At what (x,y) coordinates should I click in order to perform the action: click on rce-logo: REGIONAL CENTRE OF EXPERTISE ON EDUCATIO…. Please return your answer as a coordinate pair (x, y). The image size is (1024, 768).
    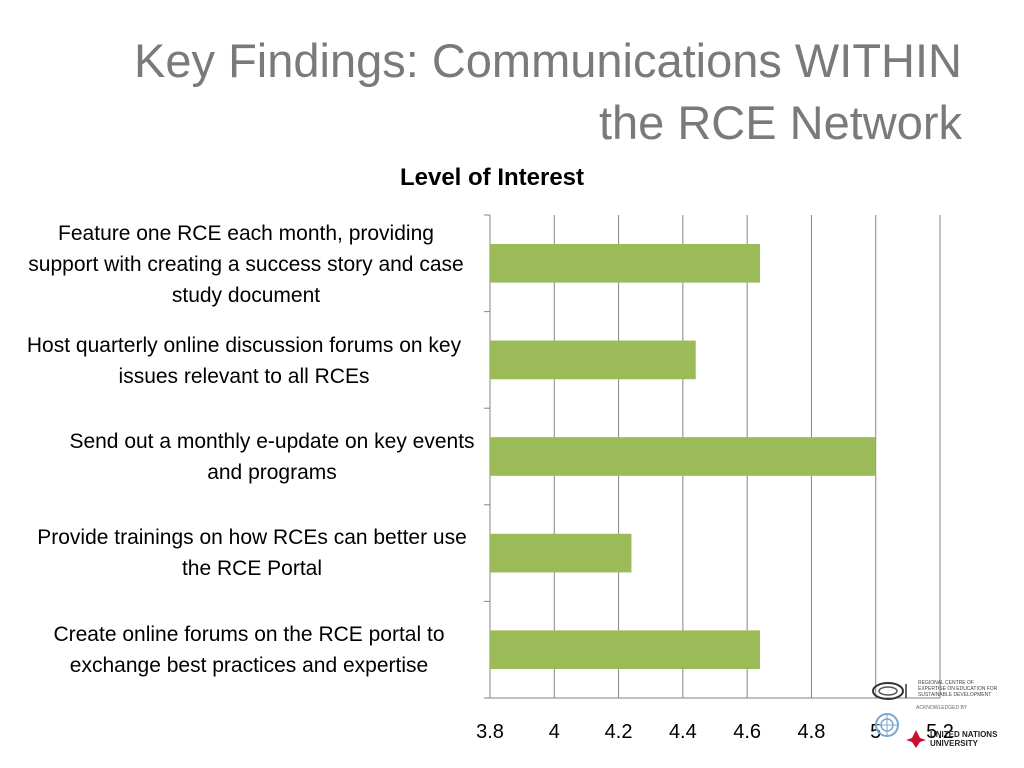
    Looking at the image, I should click on (937, 695).